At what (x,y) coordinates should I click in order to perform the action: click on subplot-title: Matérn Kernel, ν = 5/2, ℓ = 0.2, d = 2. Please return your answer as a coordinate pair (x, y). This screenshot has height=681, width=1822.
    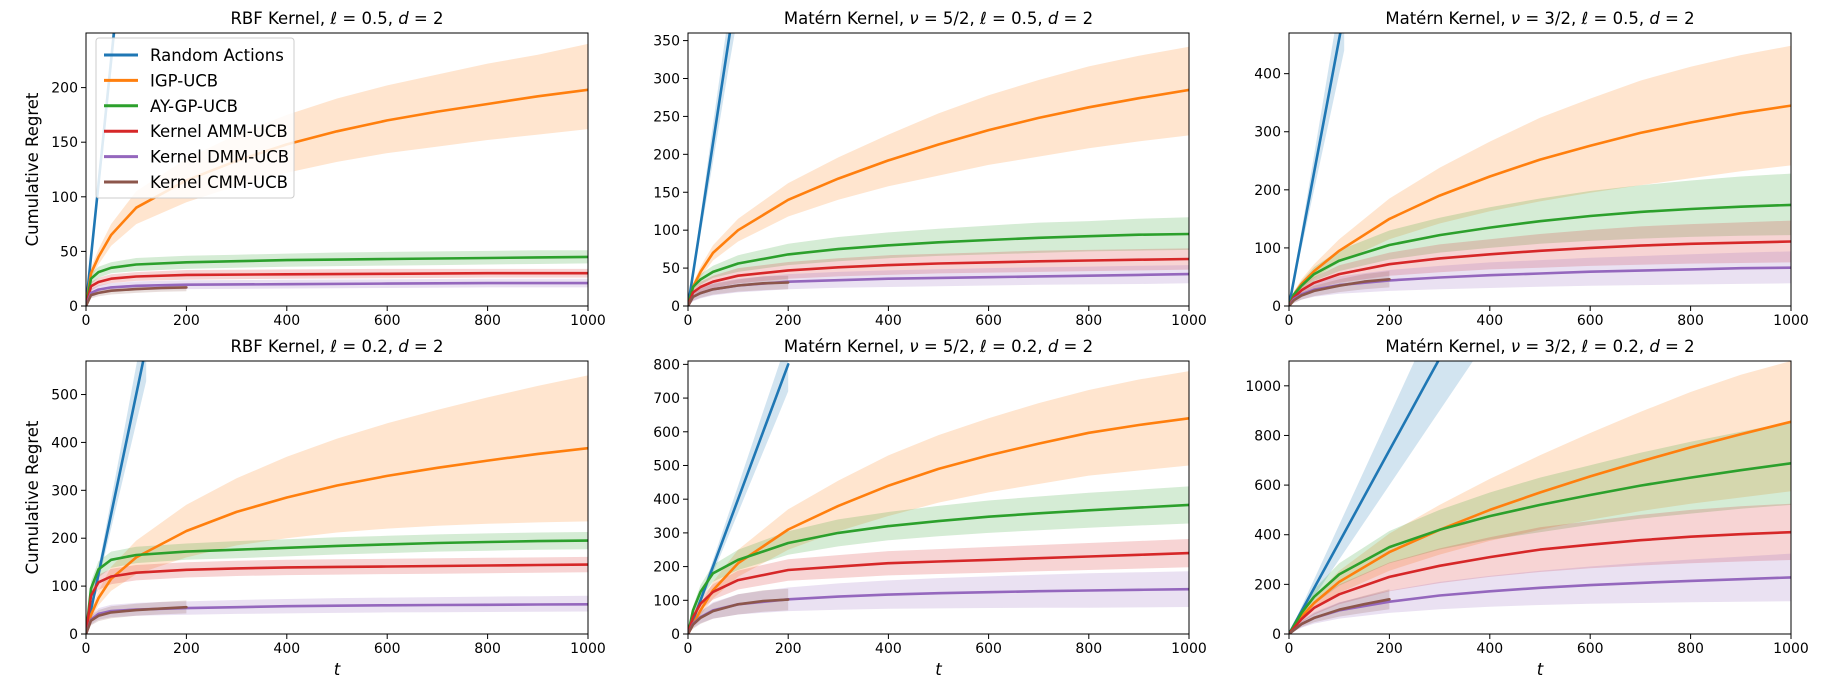
    Looking at the image, I should click on (938, 346).